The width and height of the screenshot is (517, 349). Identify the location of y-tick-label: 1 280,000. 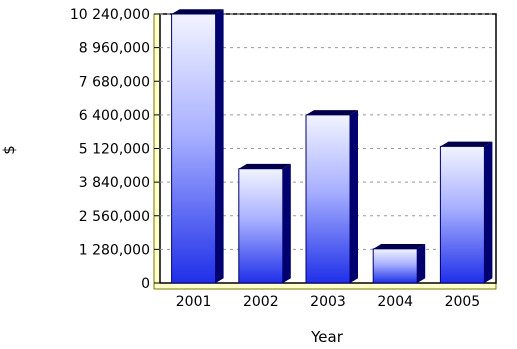
(114, 250).